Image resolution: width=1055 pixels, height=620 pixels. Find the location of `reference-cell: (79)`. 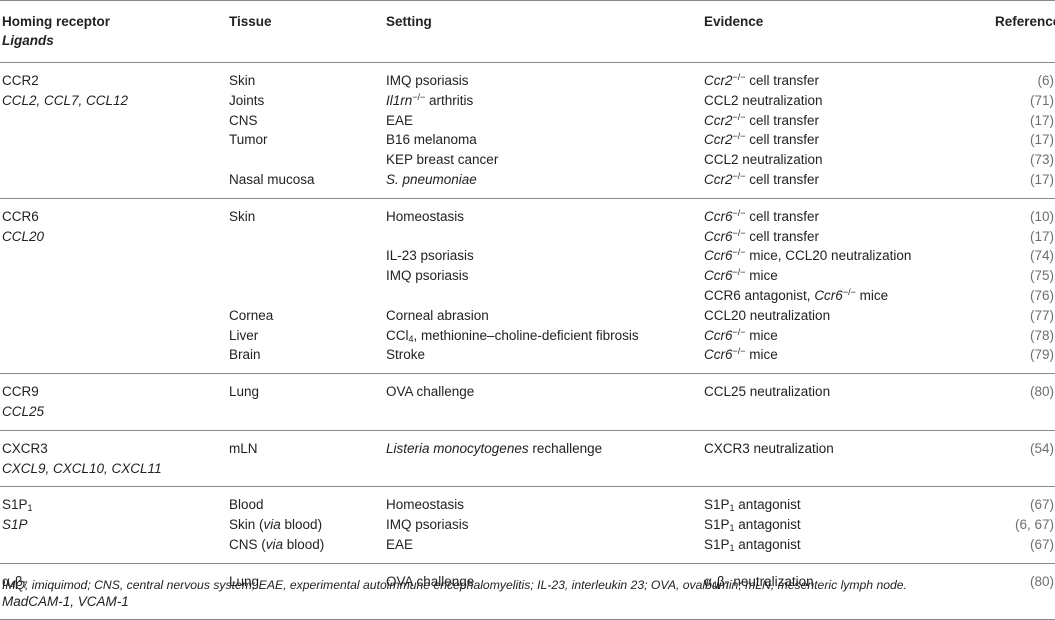

reference-cell: (79) is located at coordinates (1041, 355).